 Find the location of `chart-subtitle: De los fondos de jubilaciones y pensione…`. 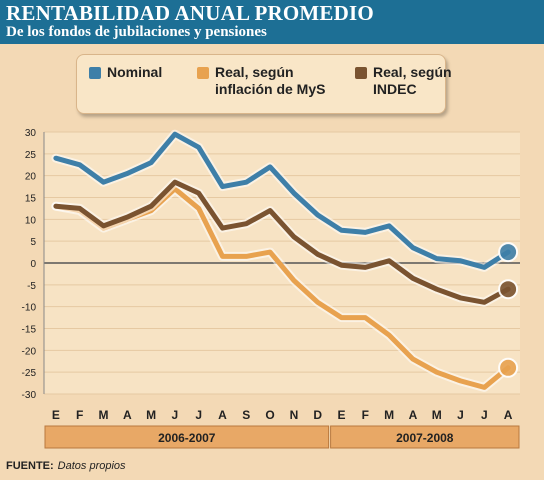

chart-subtitle: De los fondos de jubilaciones y pensione… is located at coordinates (136, 32).